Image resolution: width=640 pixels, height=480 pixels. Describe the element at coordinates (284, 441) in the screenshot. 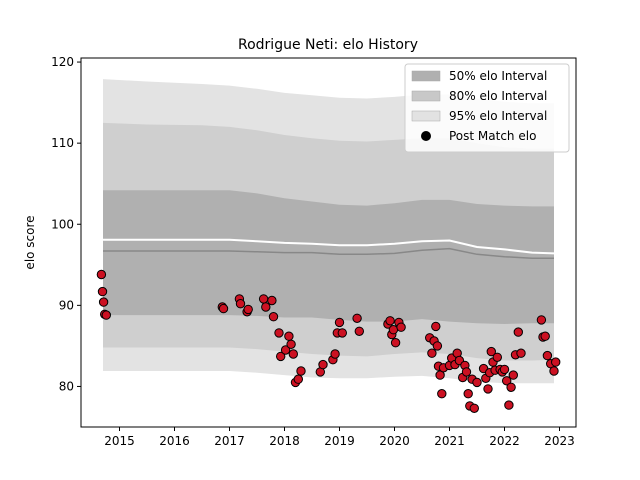

I see `x-tick-label: 2018` at that location.